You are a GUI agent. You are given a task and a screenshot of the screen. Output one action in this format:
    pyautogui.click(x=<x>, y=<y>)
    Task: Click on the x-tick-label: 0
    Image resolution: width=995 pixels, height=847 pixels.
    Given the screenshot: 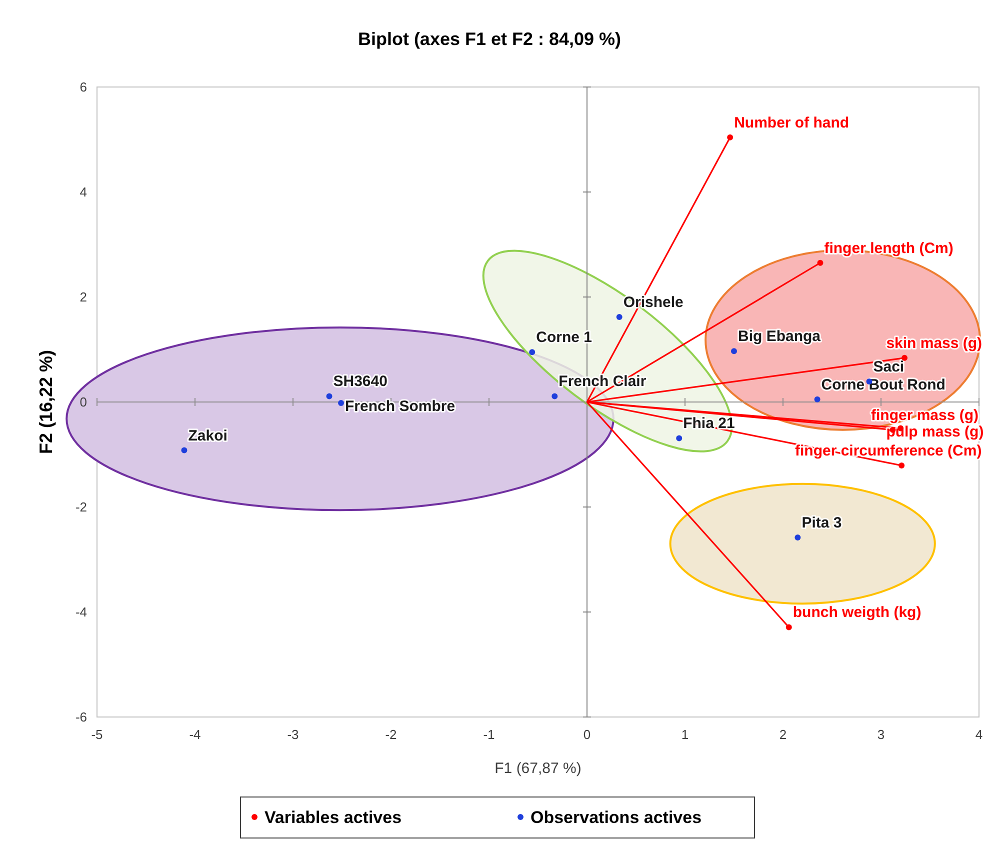 What is the action you would take?
    pyautogui.click(x=587, y=734)
    